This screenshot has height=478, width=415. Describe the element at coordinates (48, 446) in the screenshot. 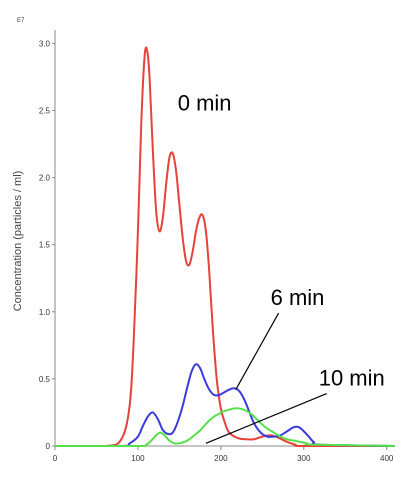

I see `y-tick-label: 0` at that location.